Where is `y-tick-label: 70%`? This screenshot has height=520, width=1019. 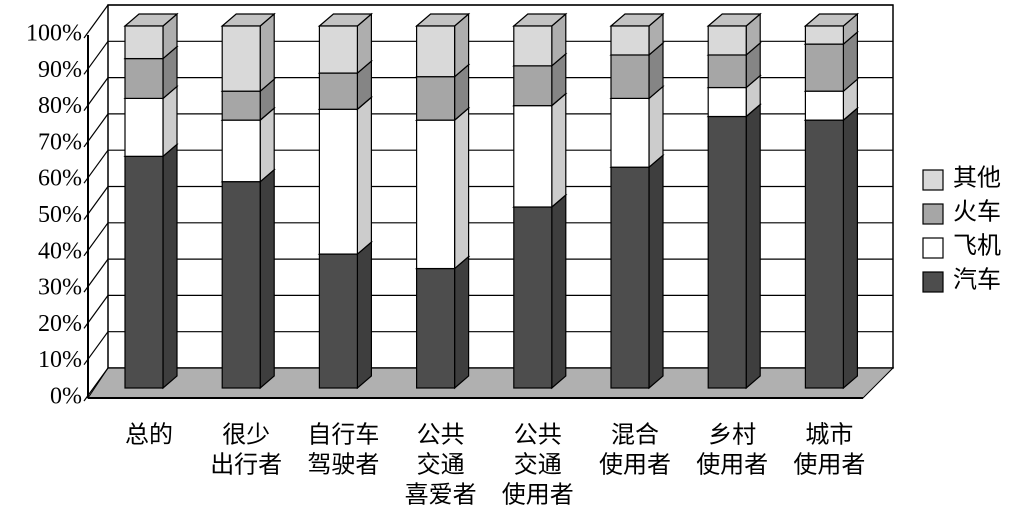 y-tick-label: 70% is located at coordinates (60, 142).